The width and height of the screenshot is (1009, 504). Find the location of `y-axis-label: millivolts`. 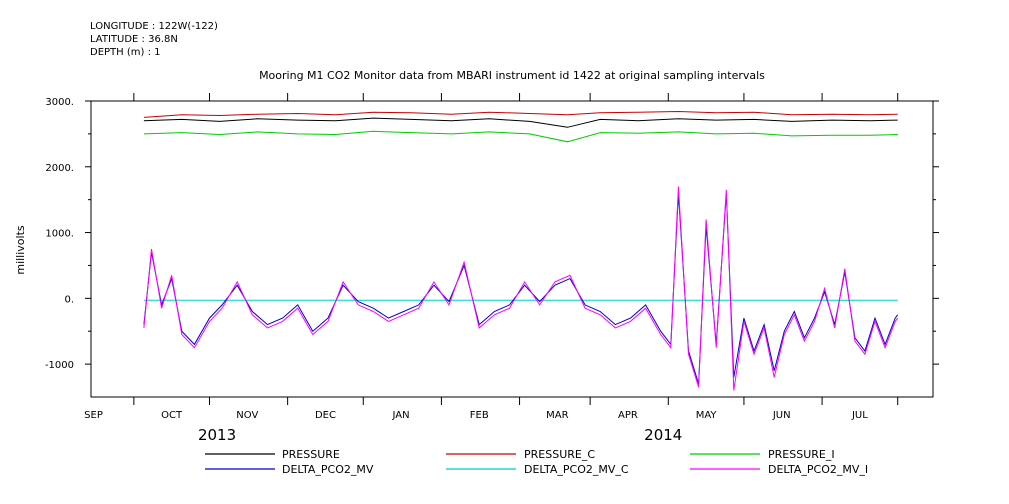

y-axis-label: millivolts is located at coordinates (20, 250).